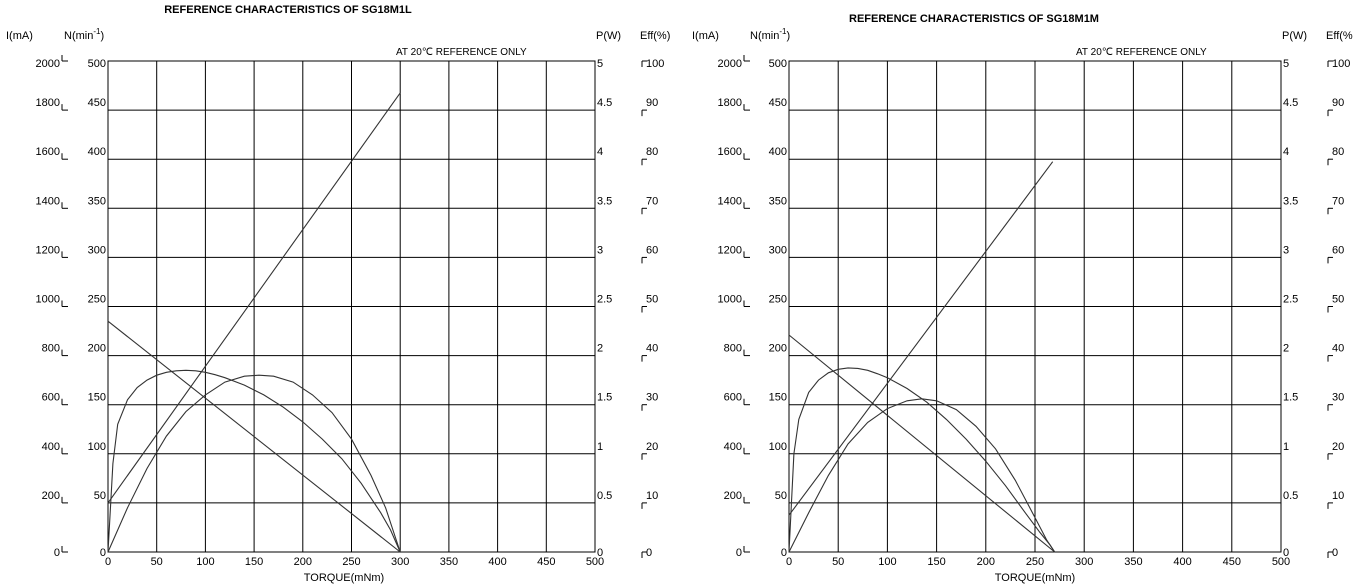 Image resolution: width=1367 pixels, height=584 pixels. I want to click on efficiency-tick-label: 60, so click(1338, 250).